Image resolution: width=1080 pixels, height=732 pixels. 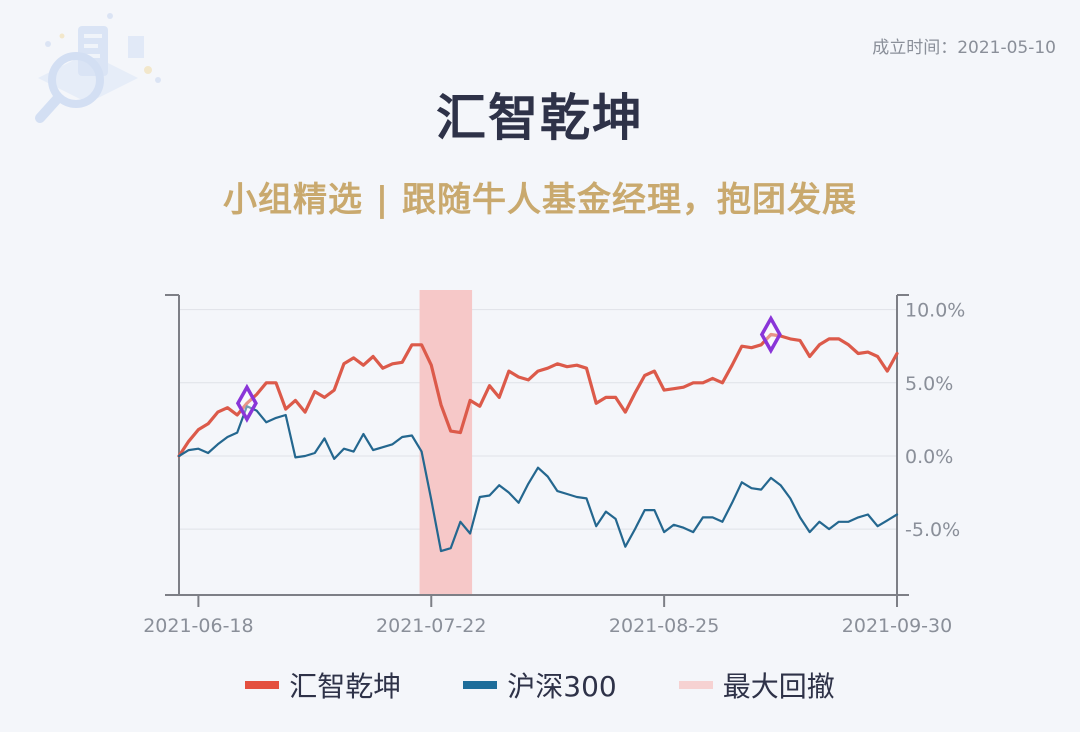 What do you see at coordinates (778, 686) in the screenshot?
I see `legend-label-drawdown: 最大回撤` at bounding box center [778, 686].